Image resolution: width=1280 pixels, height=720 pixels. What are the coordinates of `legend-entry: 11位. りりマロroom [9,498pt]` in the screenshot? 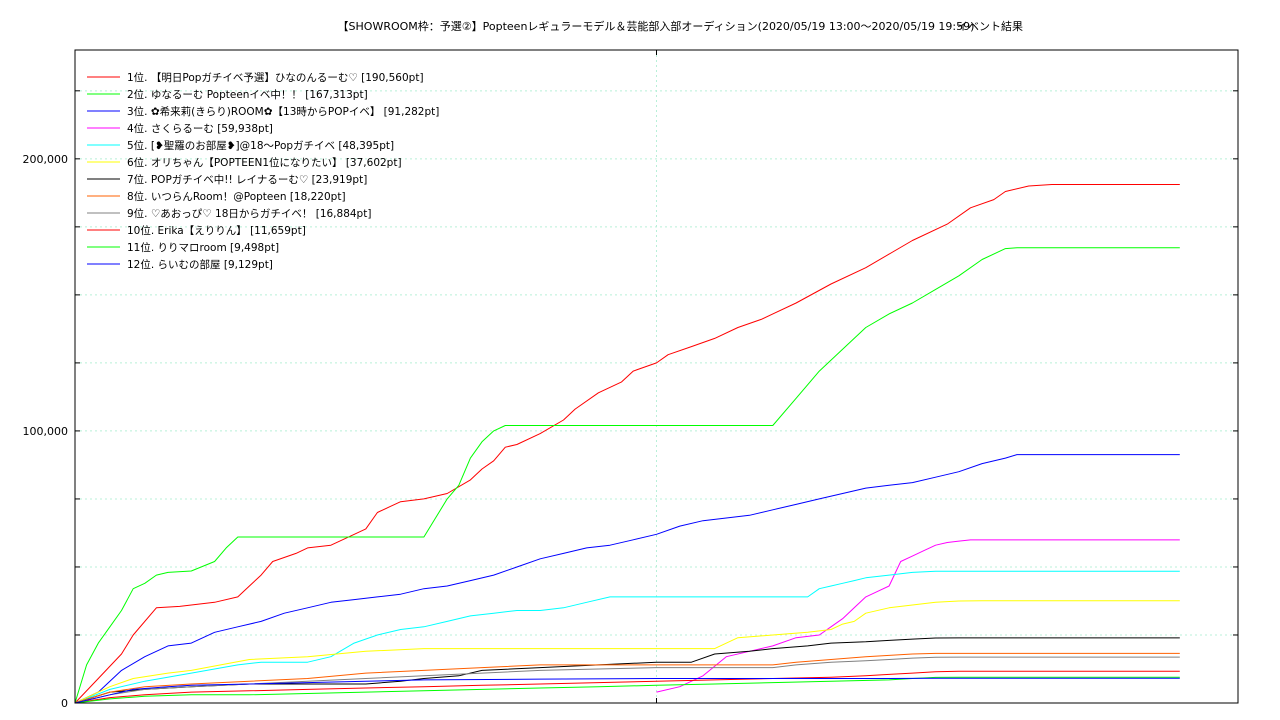 It's located at (203, 247).